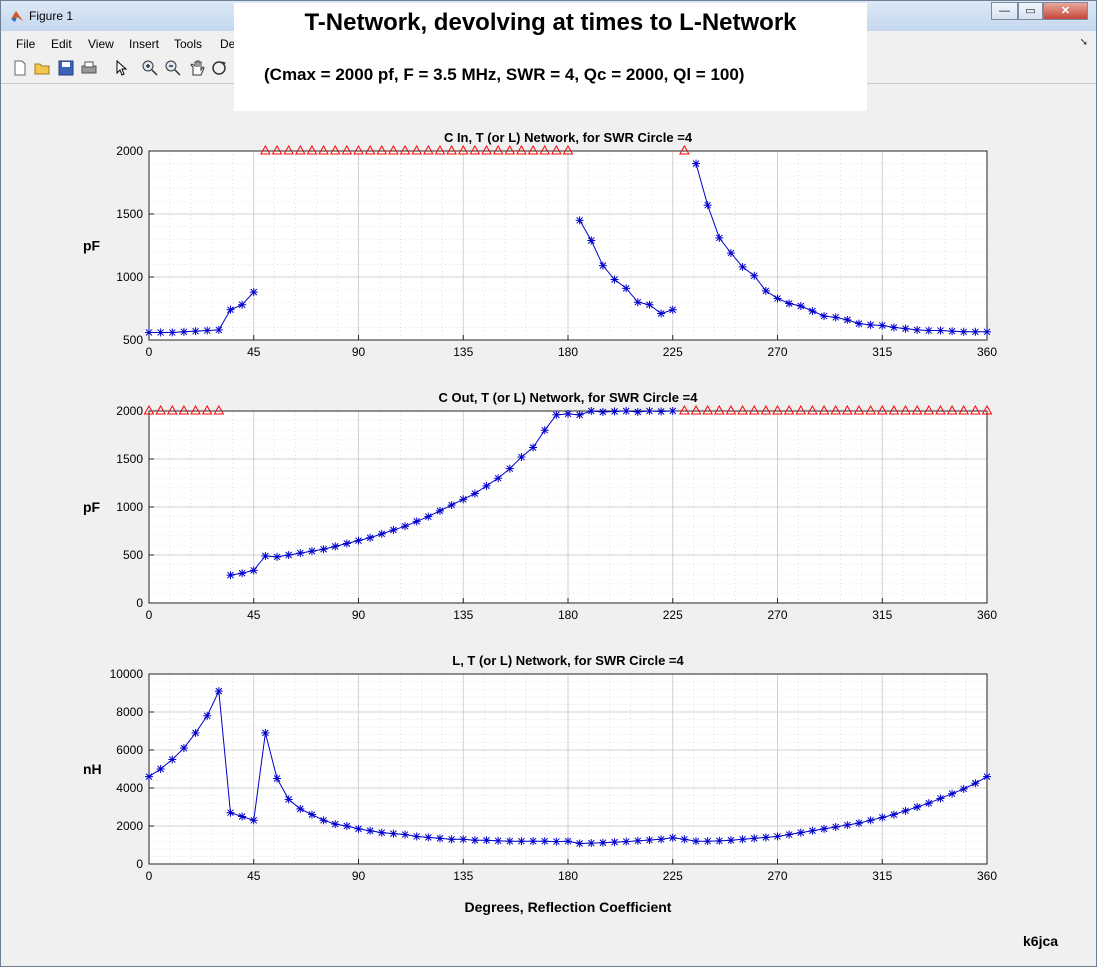 The image size is (1097, 967). Describe the element at coordinates (101, 44) in the screenshot. I see `menu-view: View` at that location.